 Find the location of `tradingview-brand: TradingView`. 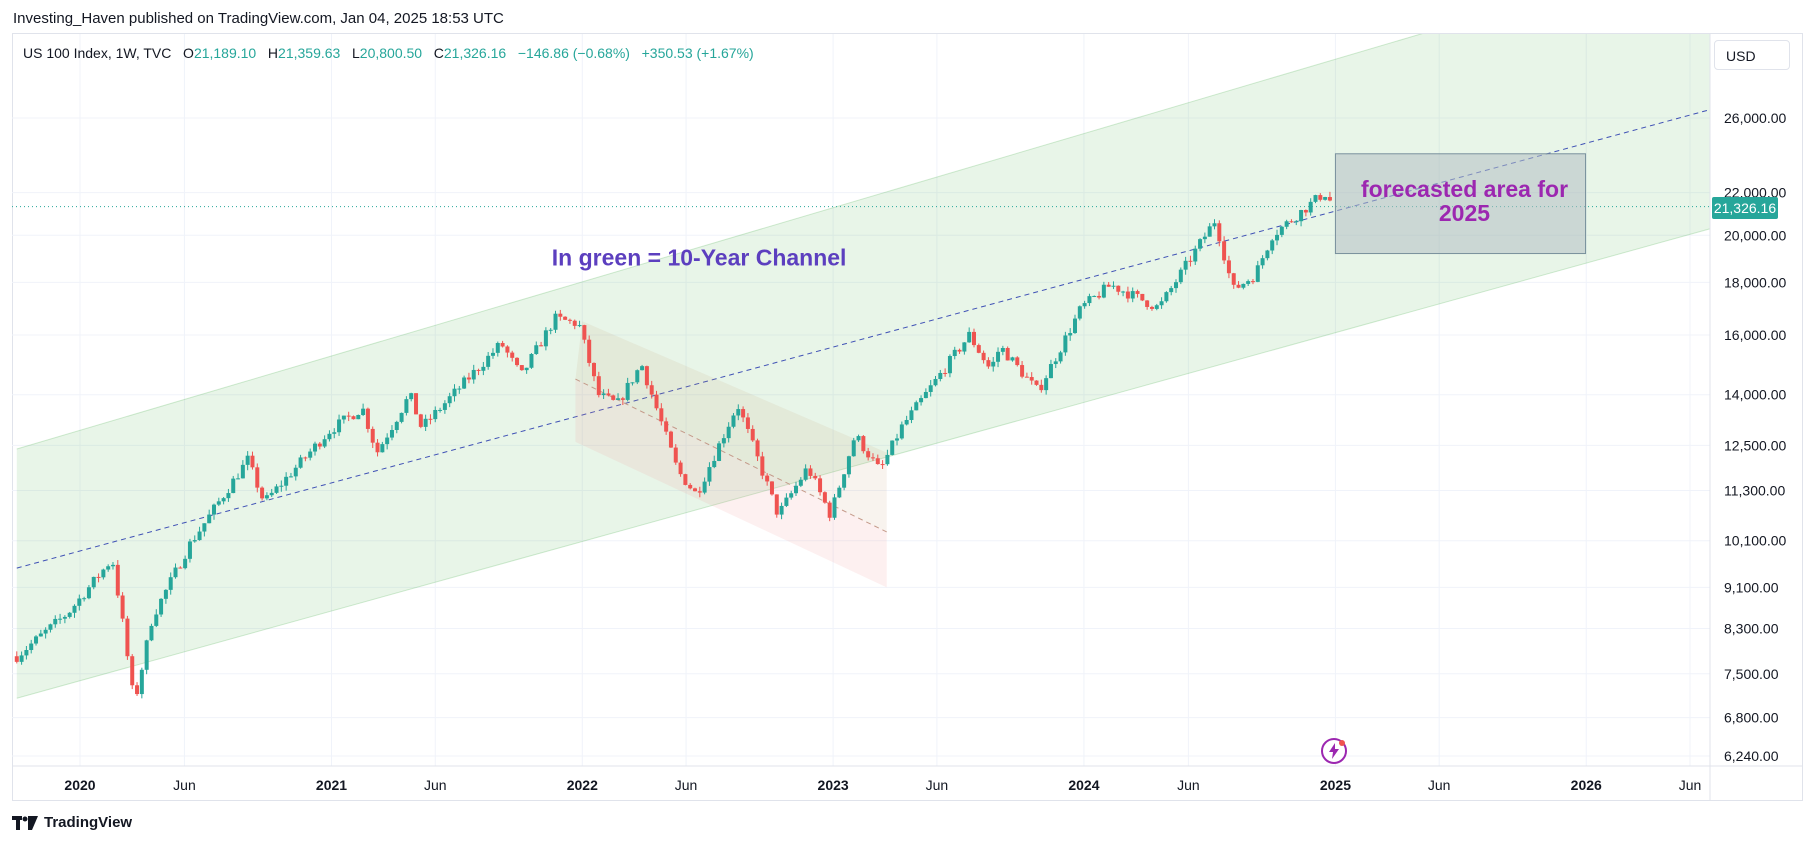

tradingview-brand: TradingView is located at coordinates (72, 822).